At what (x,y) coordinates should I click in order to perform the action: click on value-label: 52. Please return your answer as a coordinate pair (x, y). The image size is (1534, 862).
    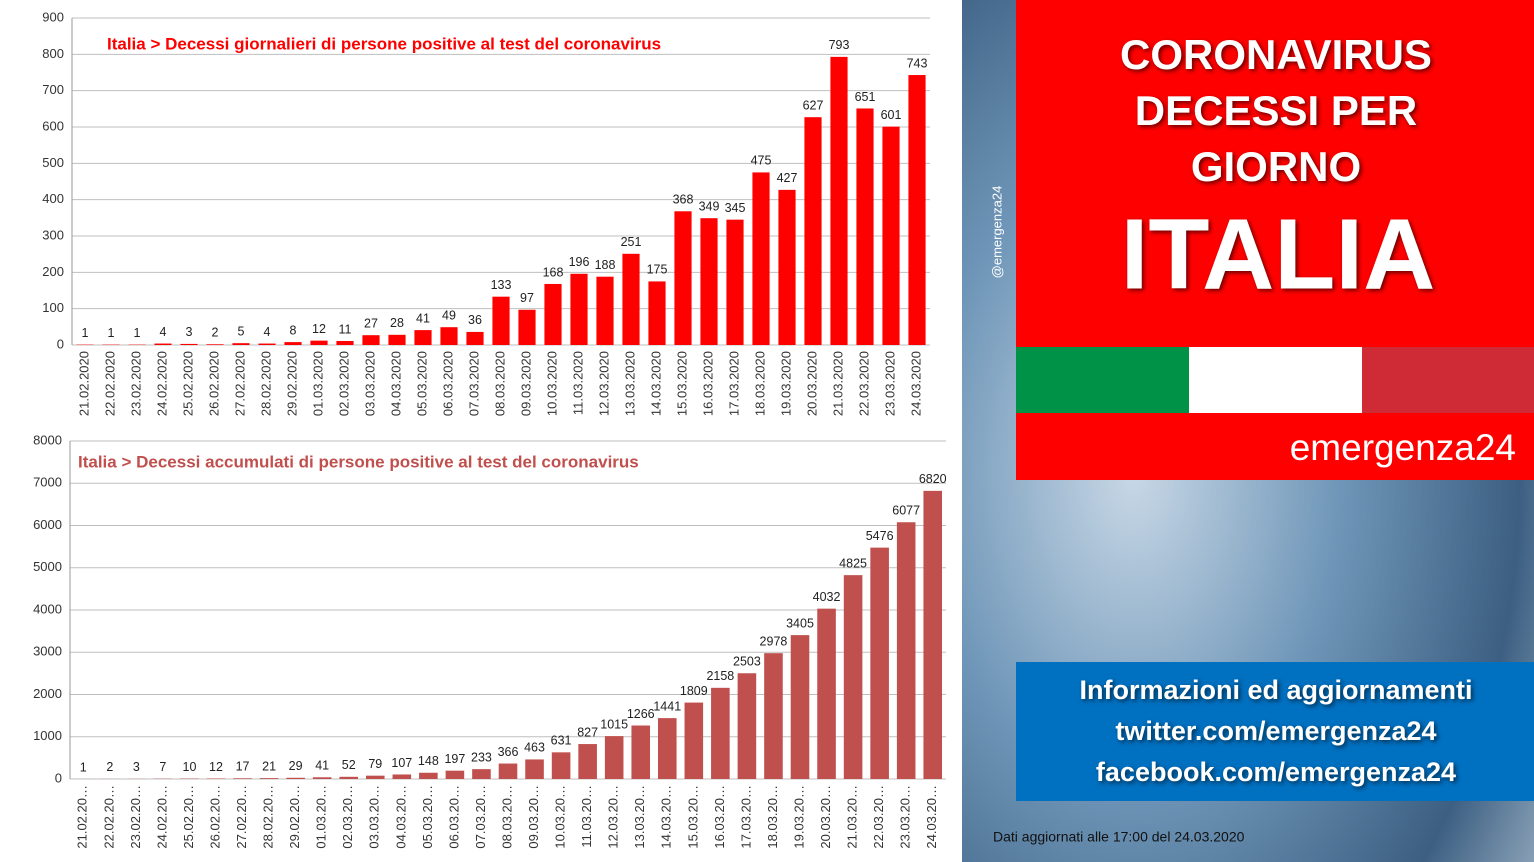
    Looking at the image, I should click on (349, 765).